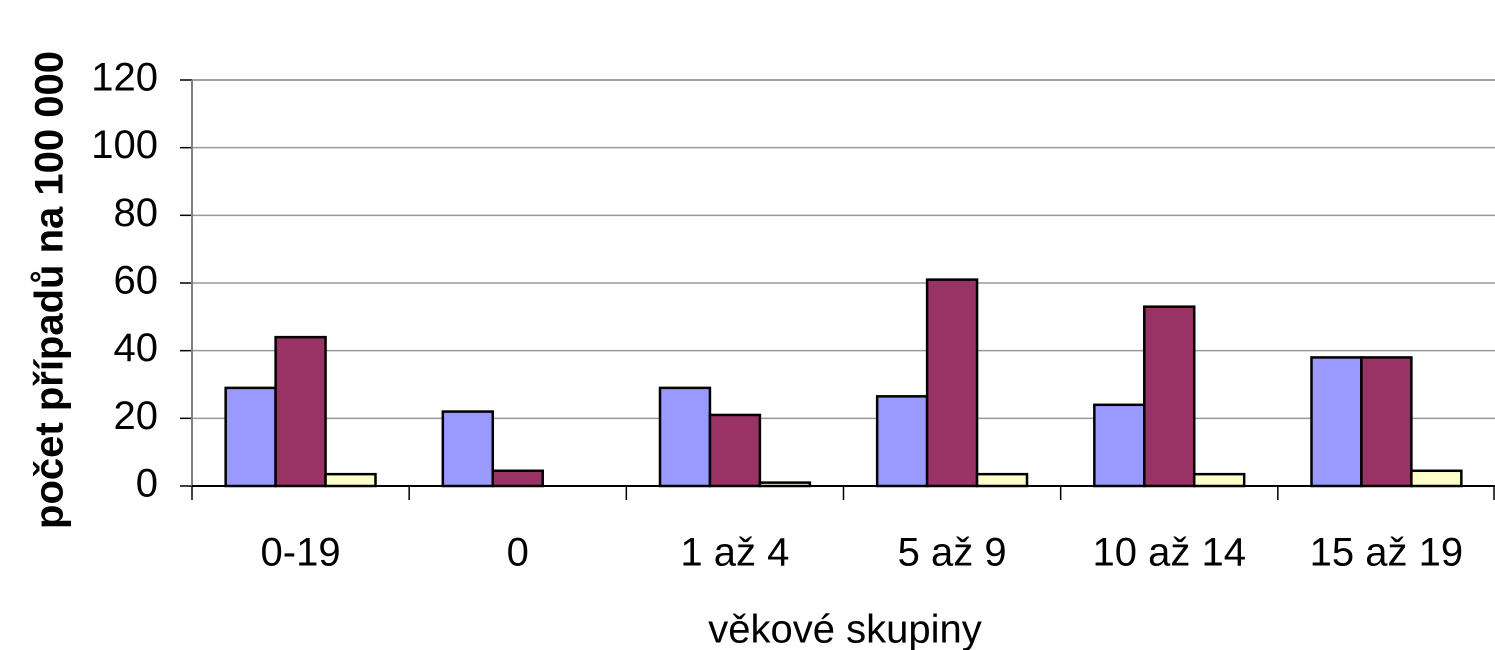 The height and width of the screenshot is (650, 1495). What do you see at coordinates (301, 553) in the screenshot?
I see `x-tick-label: 0-19` at bounding box center [301, 553].